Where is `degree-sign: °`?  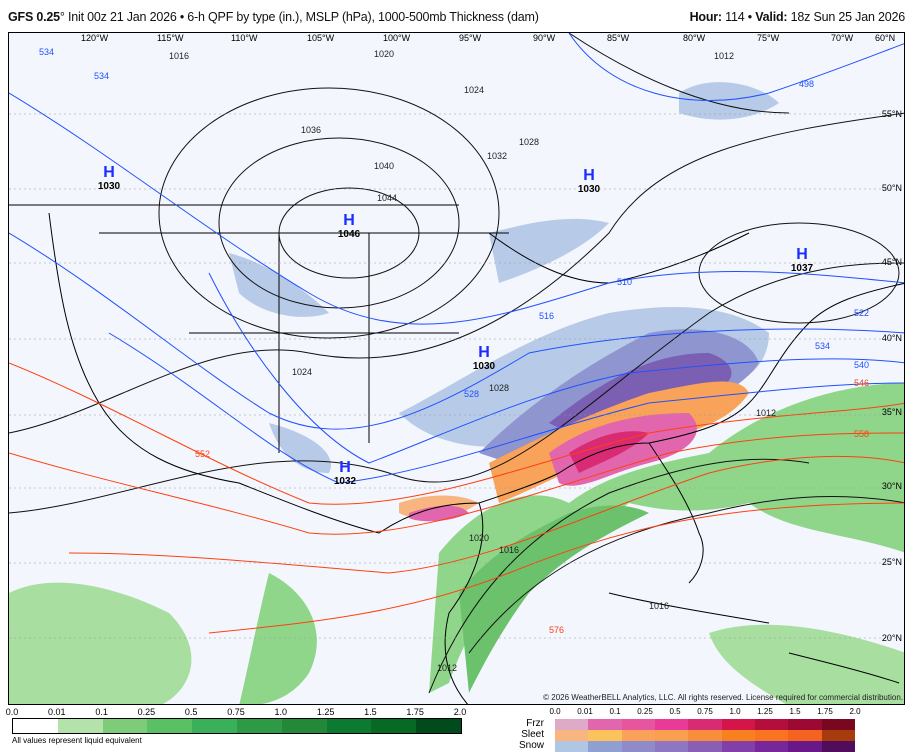 degree-sign: ° is located at coordinates (62, 17).